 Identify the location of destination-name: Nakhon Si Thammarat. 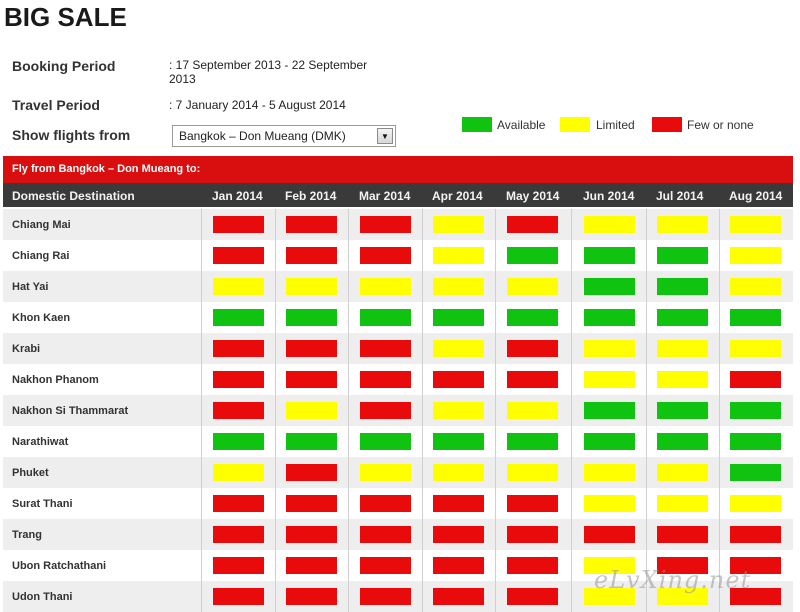
(70, 411).